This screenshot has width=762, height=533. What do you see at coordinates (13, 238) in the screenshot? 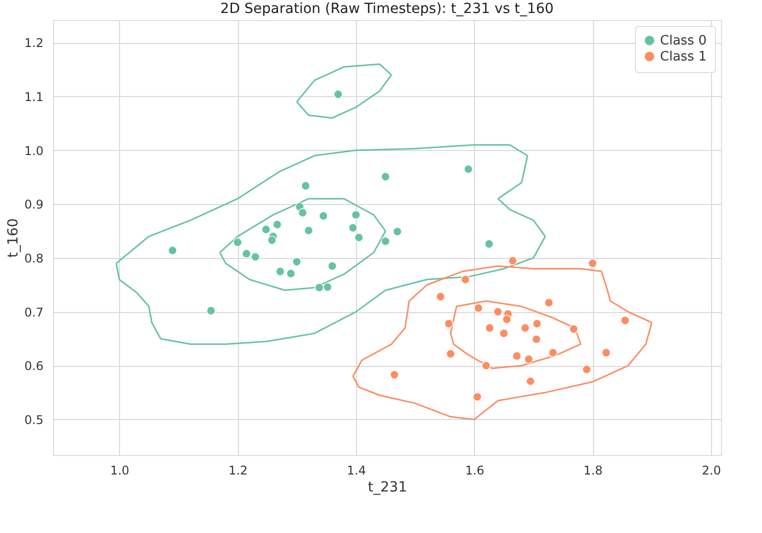
I see `y-axis-title: t_160` at bounding box center [13, 238].